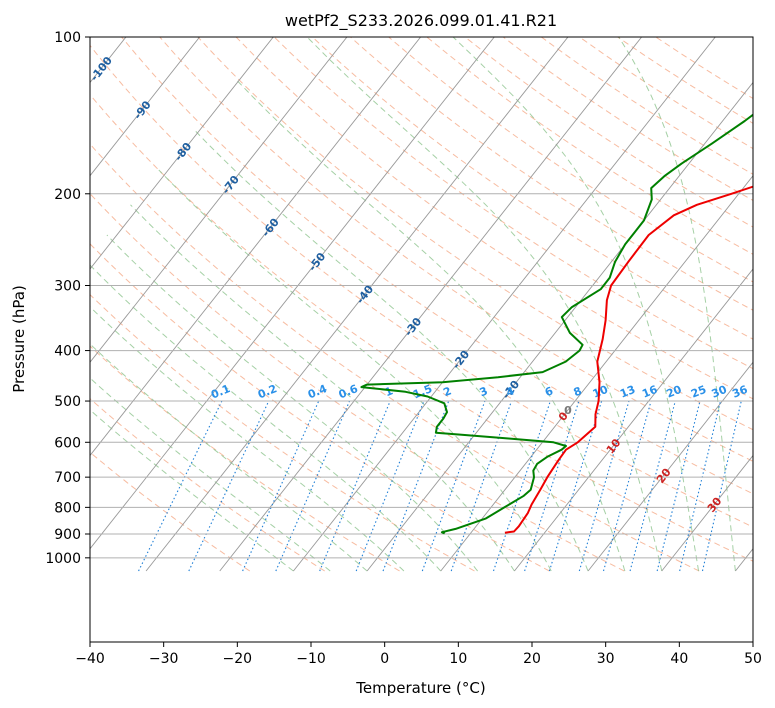 This screenshot has width=775, height=708. I want to click on mixing-ratio-label: 0.4, so click(317, 391).